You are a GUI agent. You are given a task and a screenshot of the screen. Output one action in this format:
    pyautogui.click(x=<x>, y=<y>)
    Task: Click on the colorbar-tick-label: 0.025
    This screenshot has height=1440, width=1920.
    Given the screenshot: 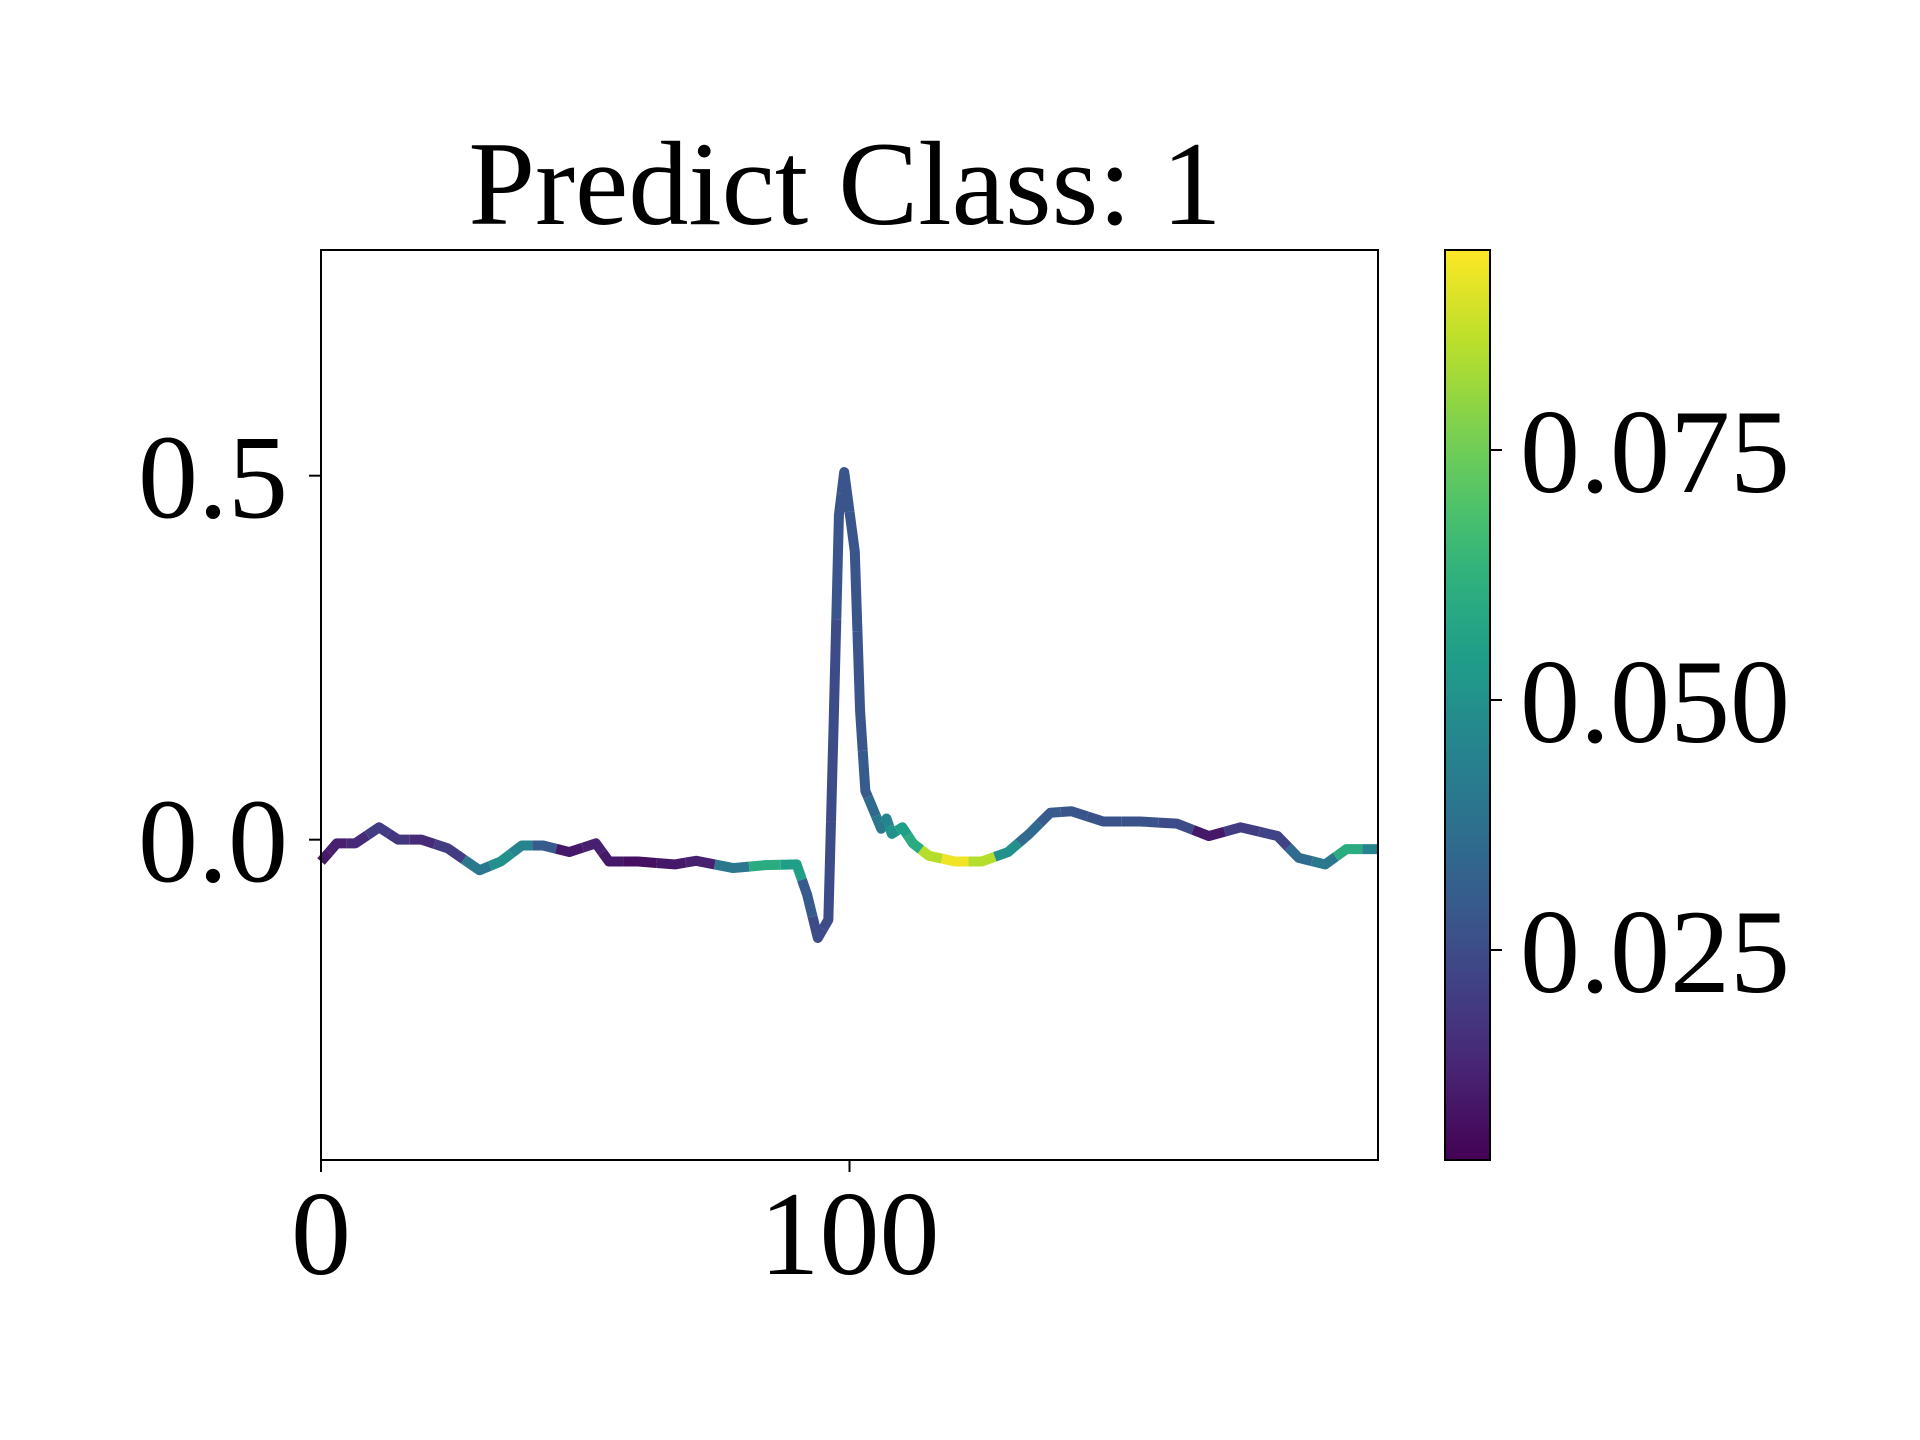 What is the action you would take?
    pyautogui.click(x=1655, y=951)
    